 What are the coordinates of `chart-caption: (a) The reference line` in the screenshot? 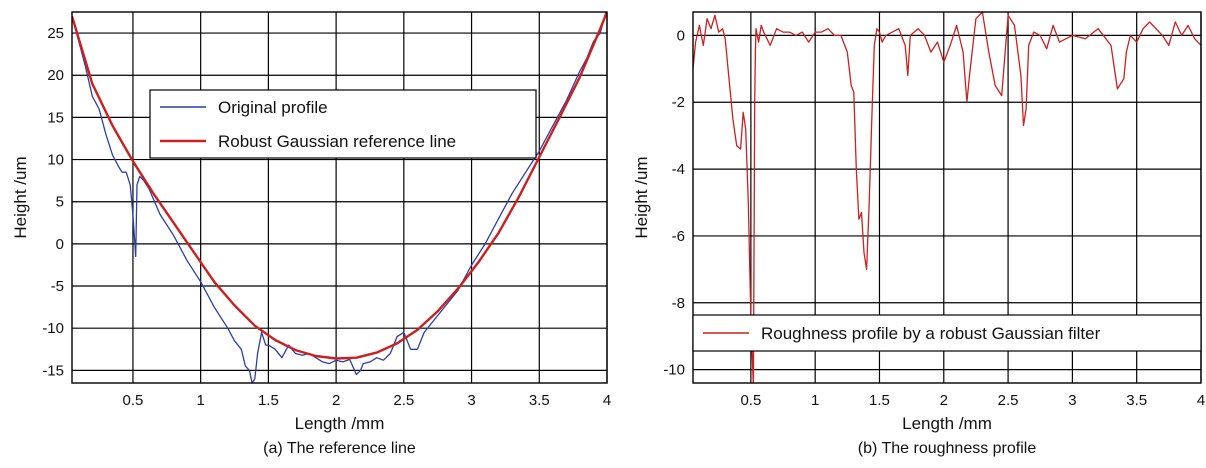 It's located at (339, 448).